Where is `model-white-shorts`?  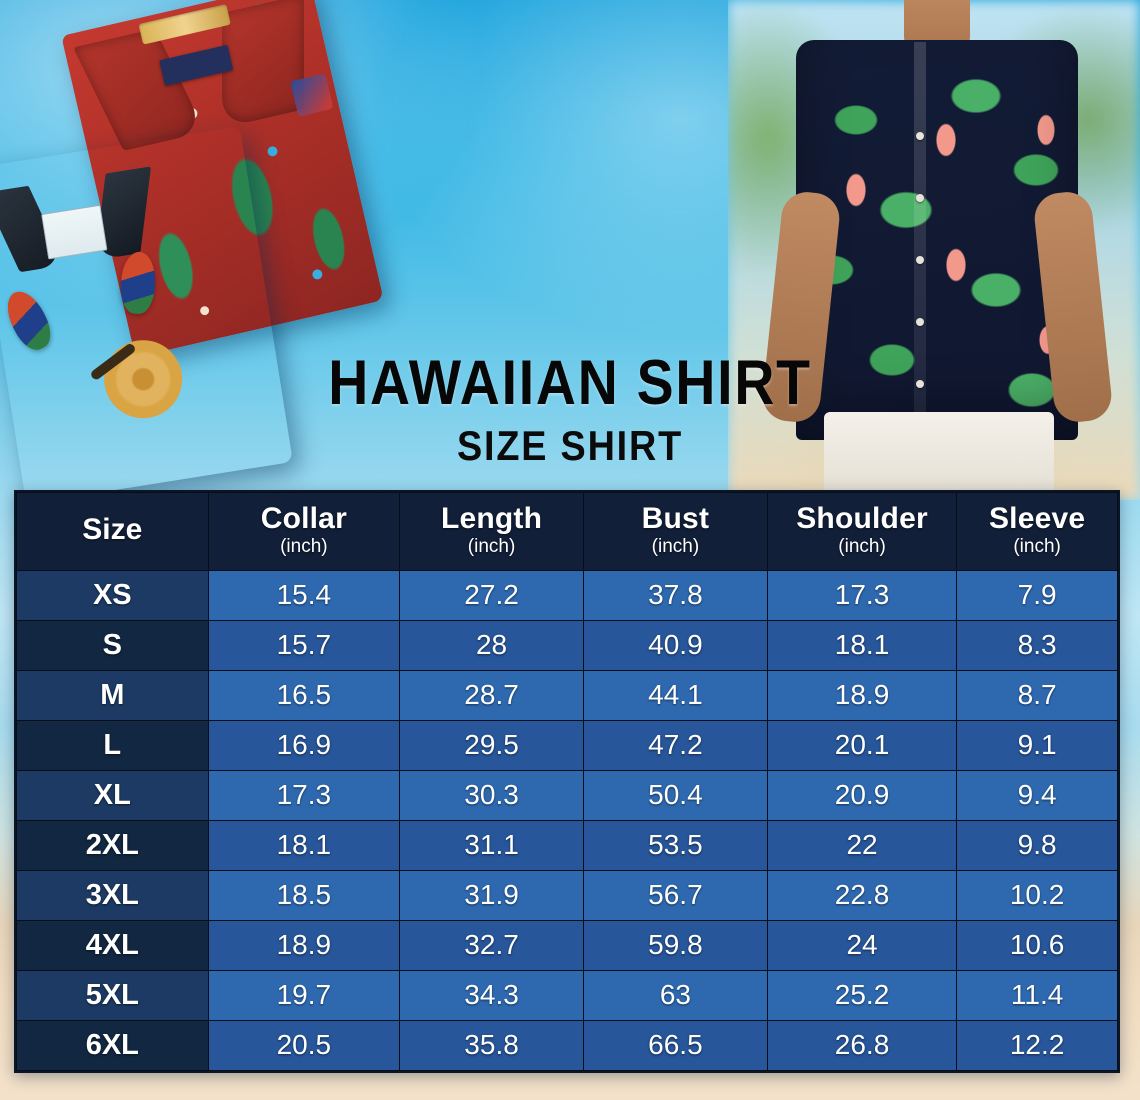
model-white-shorts is located at coordinates (939, 456).